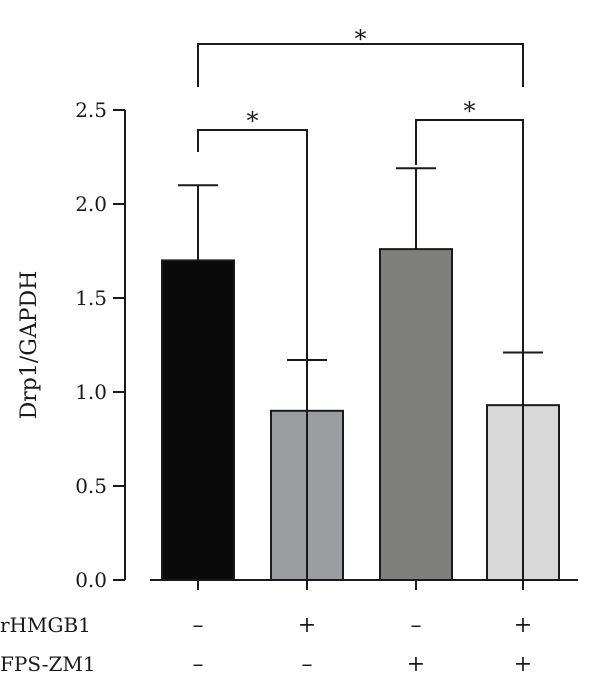 The image size is (600, 687). Describe the element at coordinates (91, 580) in the screenshot. I see `y-tick-label-1: 0.0` at that location.